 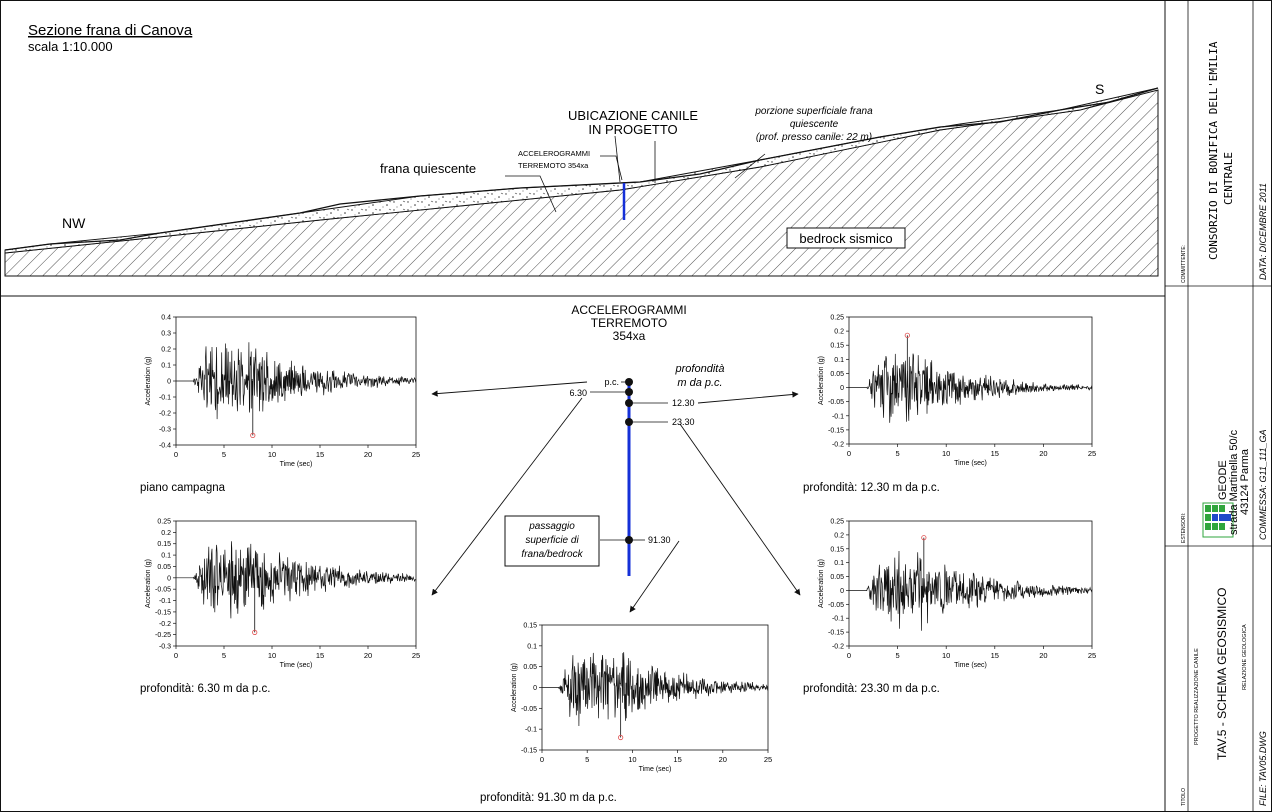 What do you see at coordinates (70, 46) in the screenshot?
I see `section-scale: scala 1:10.000` at bounding box center [70, 46].